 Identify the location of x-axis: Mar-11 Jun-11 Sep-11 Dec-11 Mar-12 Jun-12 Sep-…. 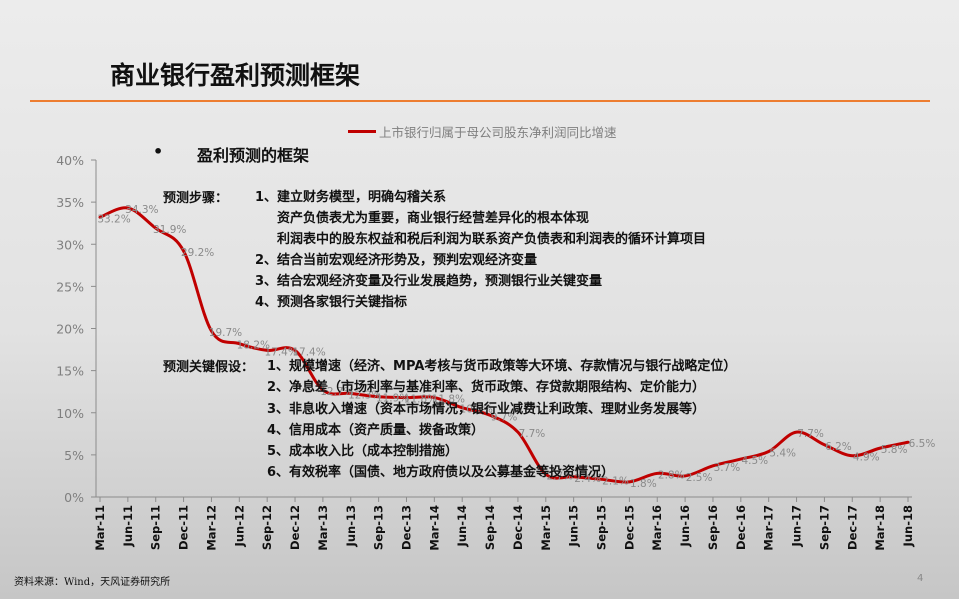
(504, 523).